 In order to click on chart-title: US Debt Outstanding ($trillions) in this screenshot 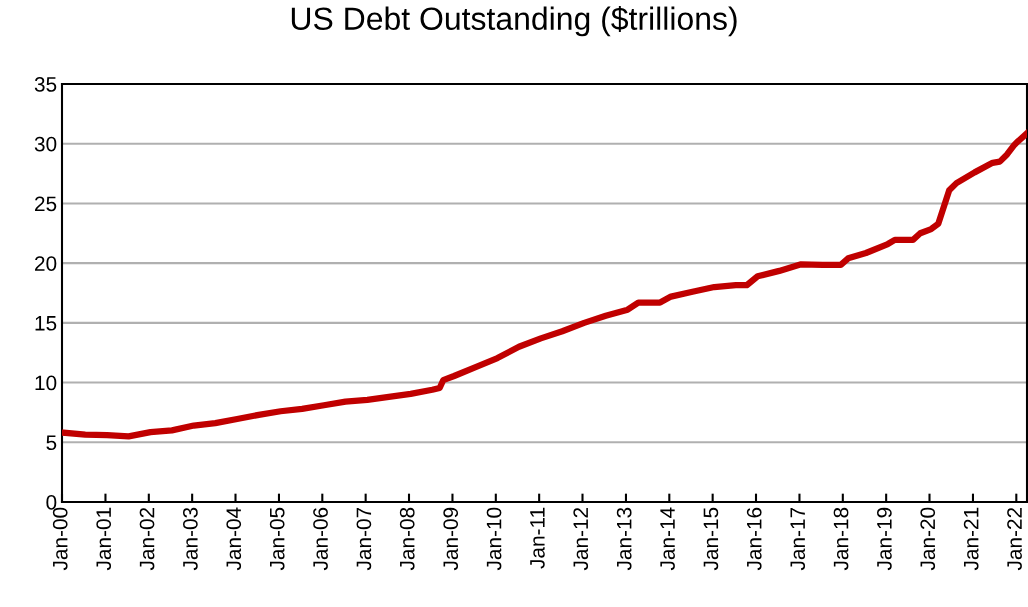, I will do `click(514, 21)`.